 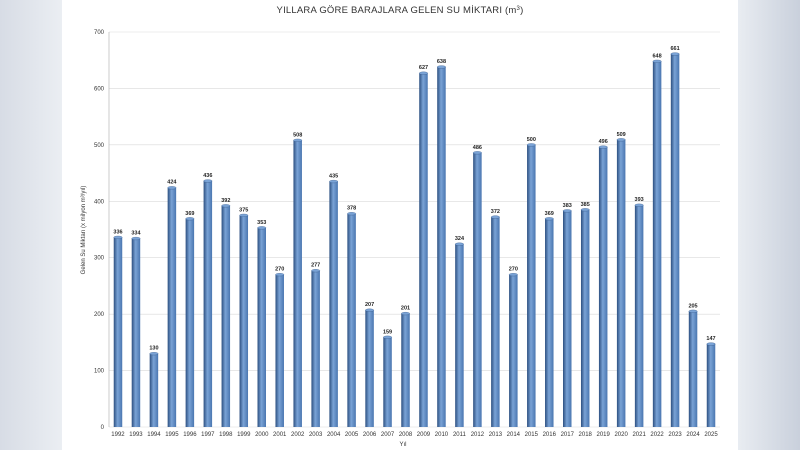 I want to click on value-label-2016: 369, so click(x=549, y=214).